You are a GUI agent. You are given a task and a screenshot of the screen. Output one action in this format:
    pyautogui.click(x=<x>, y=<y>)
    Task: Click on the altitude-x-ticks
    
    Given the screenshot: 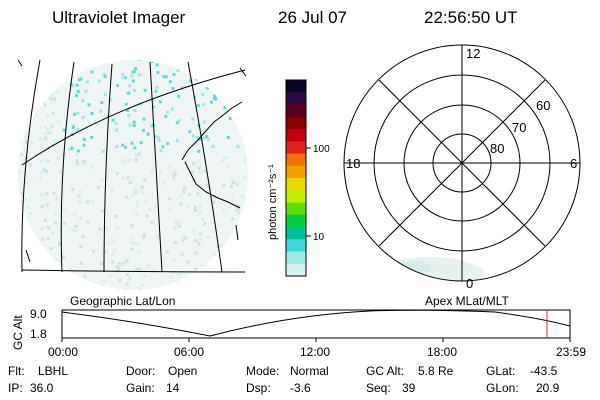 What is the action you would take?
    pyautogui.click(x=316, y=340)
    